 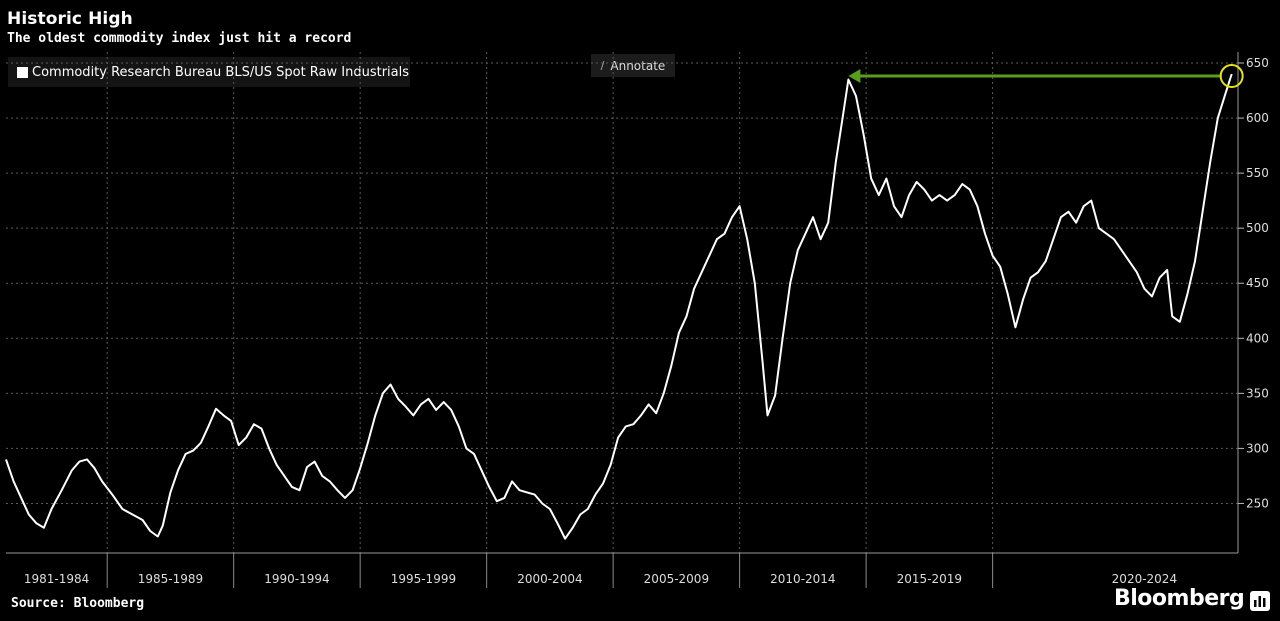 What do you see at coordinates (929, 579) in the screenshot?
I see `x-tick-label: 2015-2019` at bounding box center [929, 579].